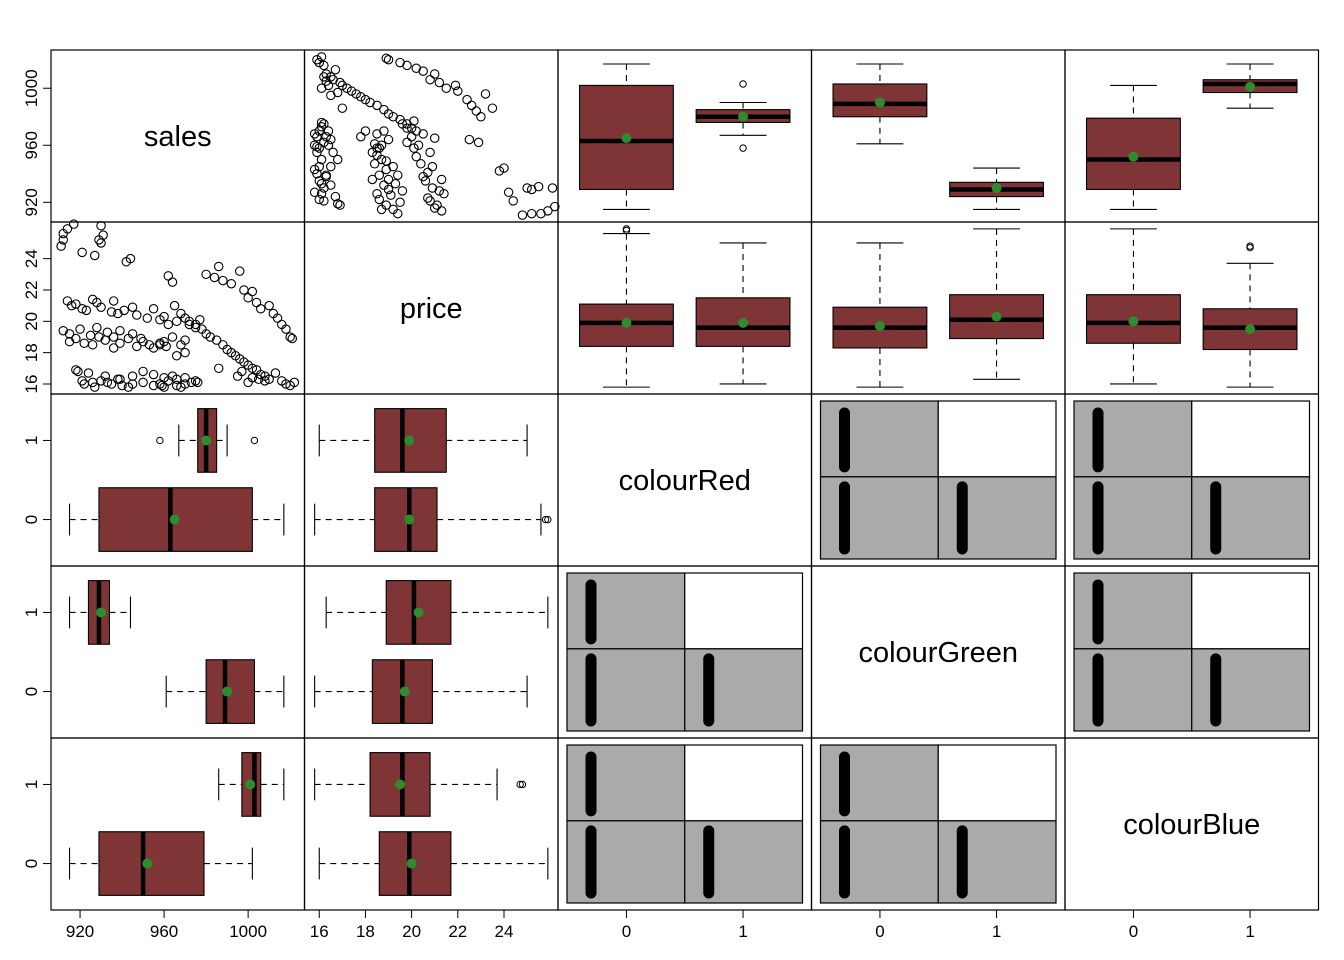 This screenshot has width=1344, height=960. I want to click on hboxplot-price-by-colourBlue-group0-mean, so click(411, 863).